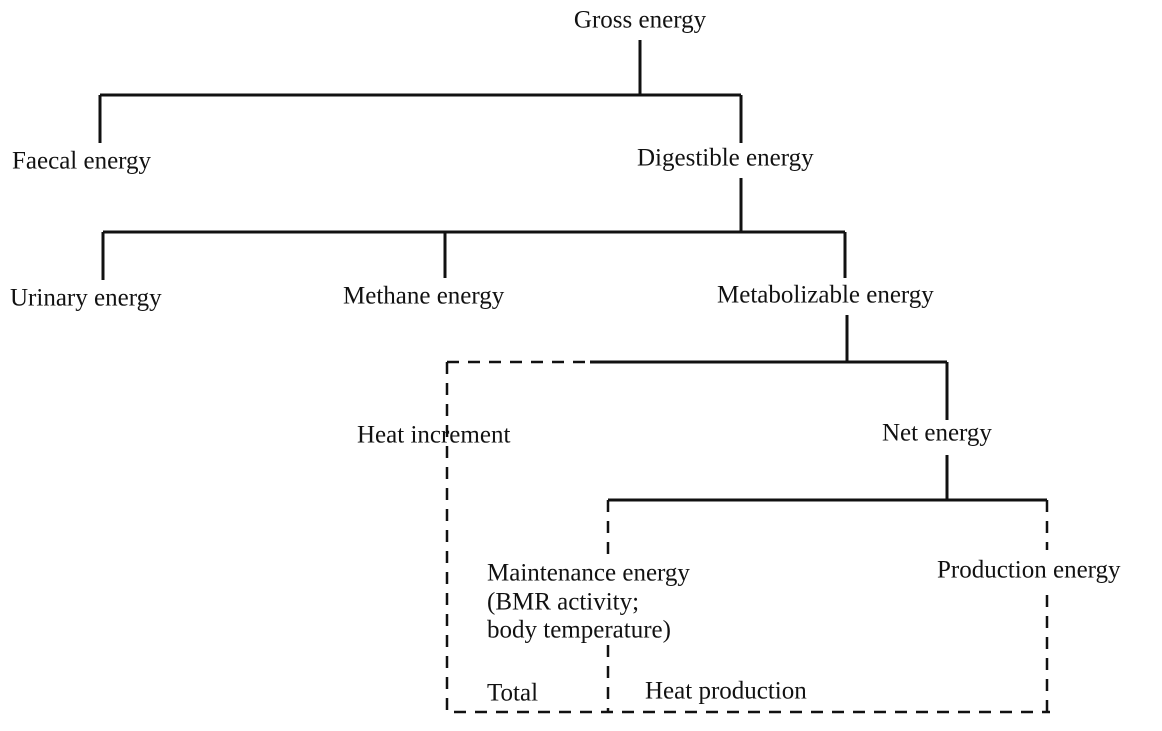  What do you see at coordinates (579, 630) in the screenshot?
I see `node-label: body temperature)` at bounding box center [579, 630].